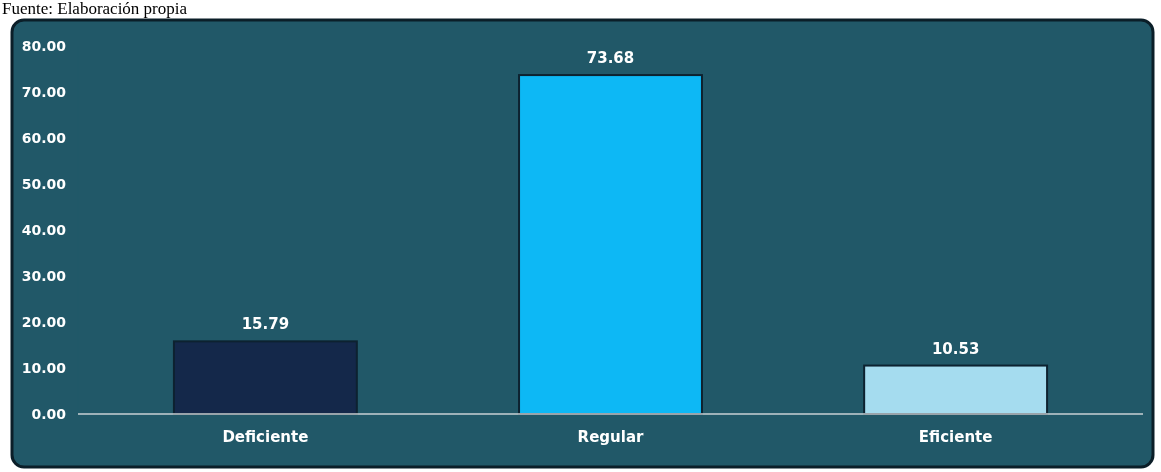 The height and width of the screenshot is (472, 1161). Describe the element at coordinates (49, 413) in the screenshot. I see `y-tick-label: 0.00` at that location.